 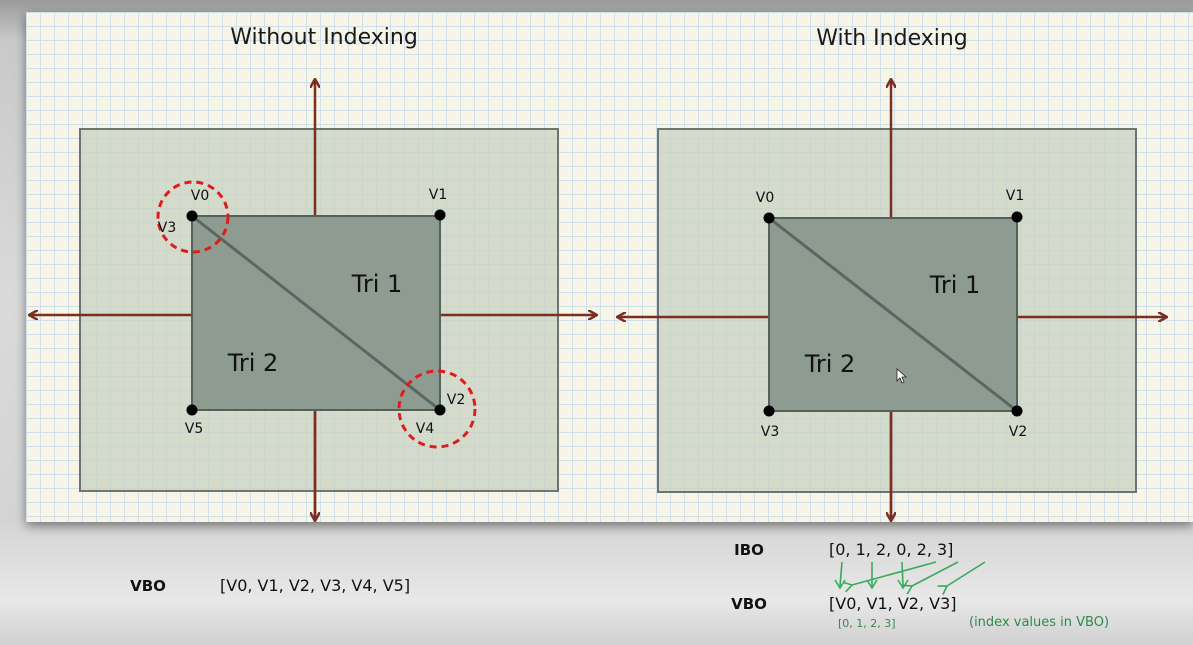 What do you see at coordinates (167, 228) in the screenshot?
I see `left-label-v3: V3` at bounding box center [167, 228].